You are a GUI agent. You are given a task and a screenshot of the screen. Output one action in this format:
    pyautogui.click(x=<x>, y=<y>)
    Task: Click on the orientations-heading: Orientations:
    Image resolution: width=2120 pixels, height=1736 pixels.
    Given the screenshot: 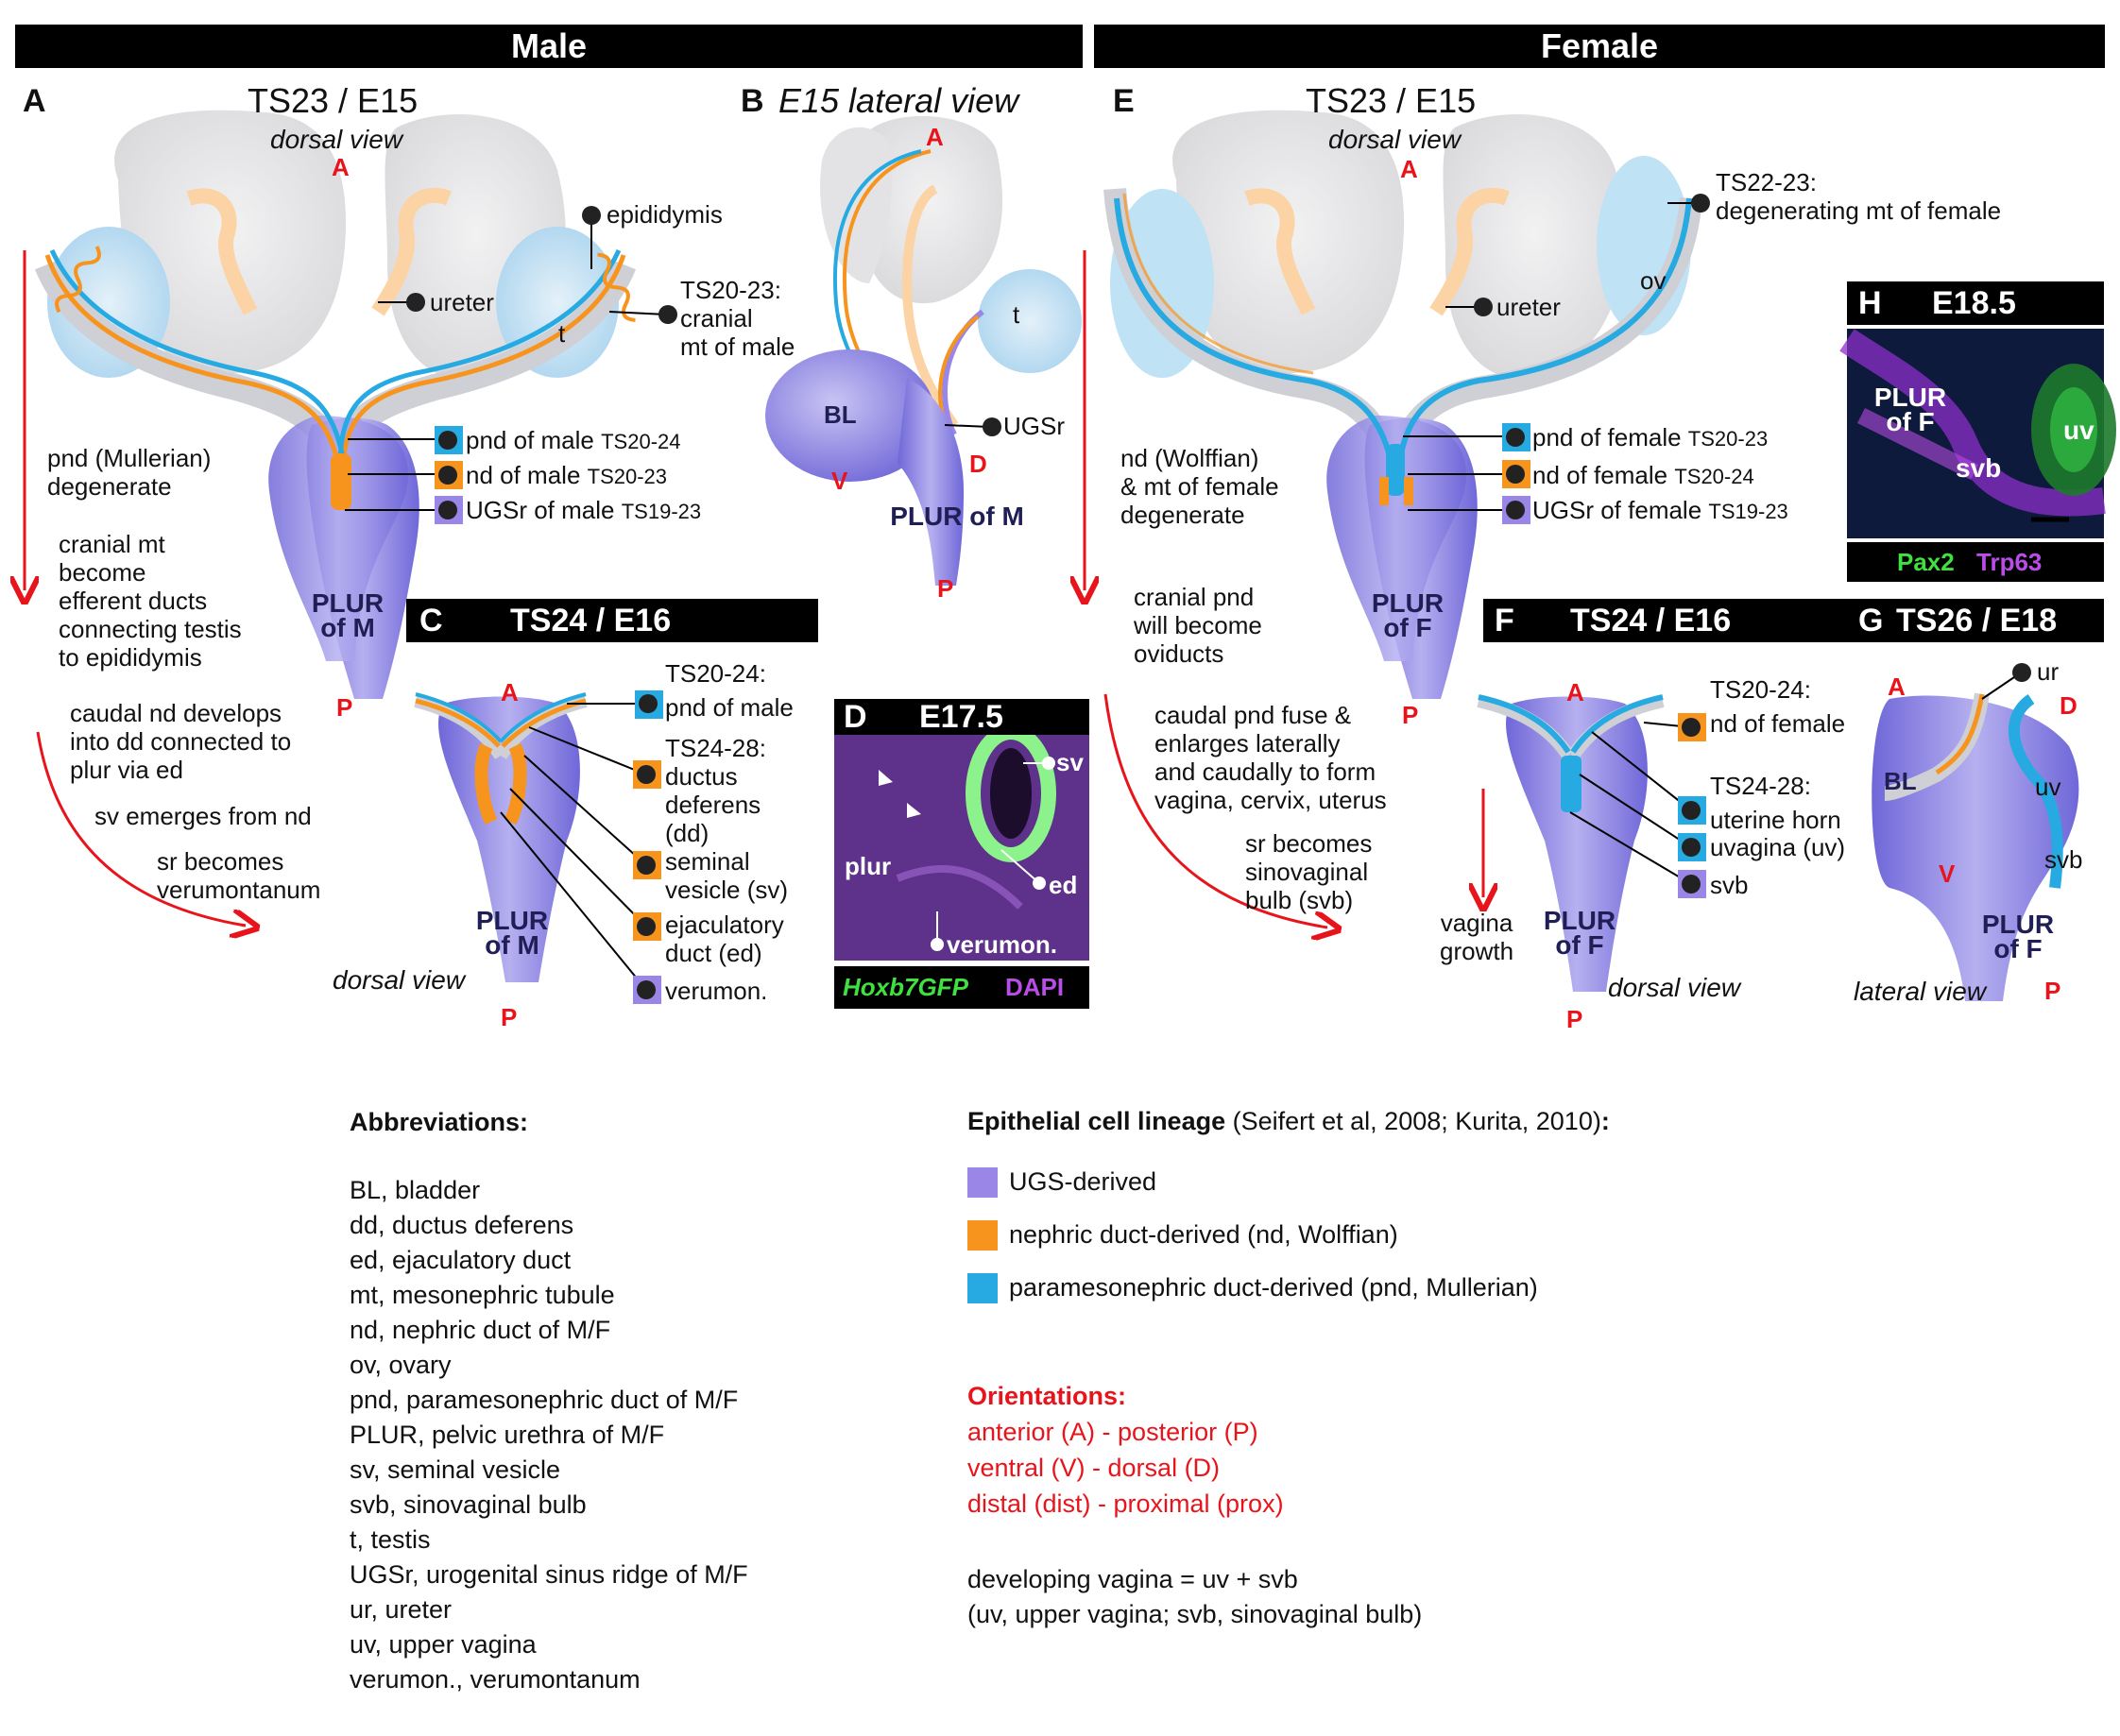 What is the action you would take?
    pyautogui.click(x=1047, y=1396)
    